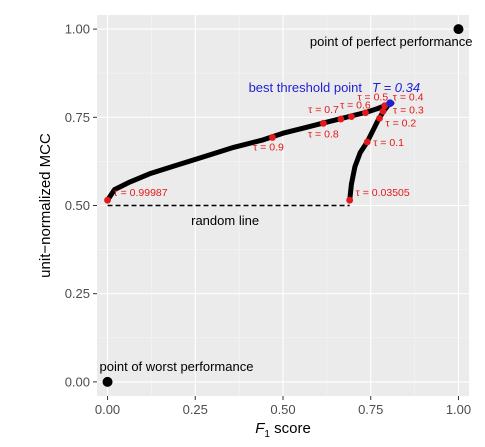 The image size is (485, 447). Describe the element at coordinates (372, 98) in the screenshot. I see `threshold-label: τ = 0.5` at that location.